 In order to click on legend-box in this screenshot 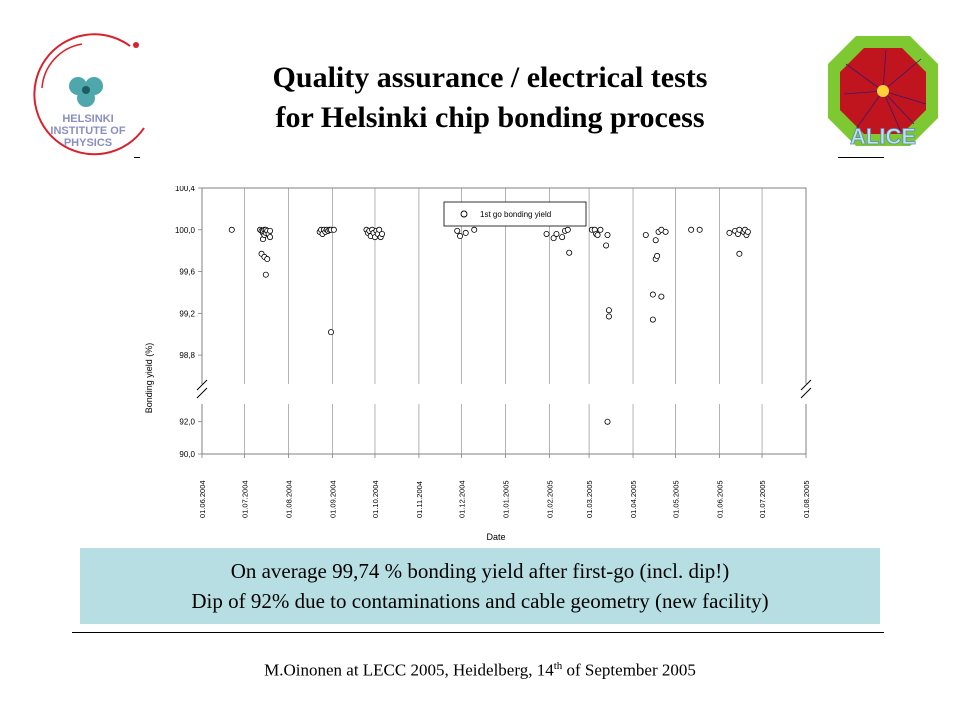, I will do `click(515, 214)`.